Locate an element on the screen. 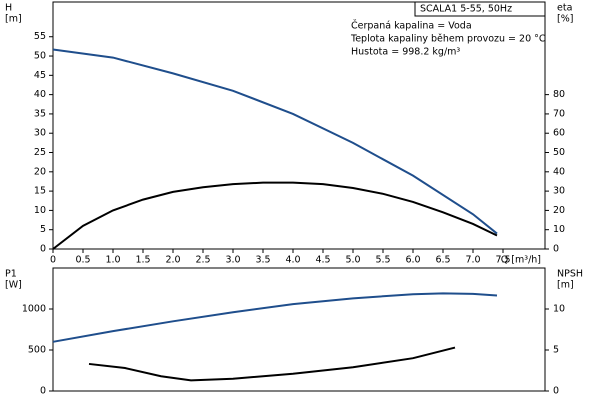  y2-tick-label: 70 is located at coordinates (559, 113).